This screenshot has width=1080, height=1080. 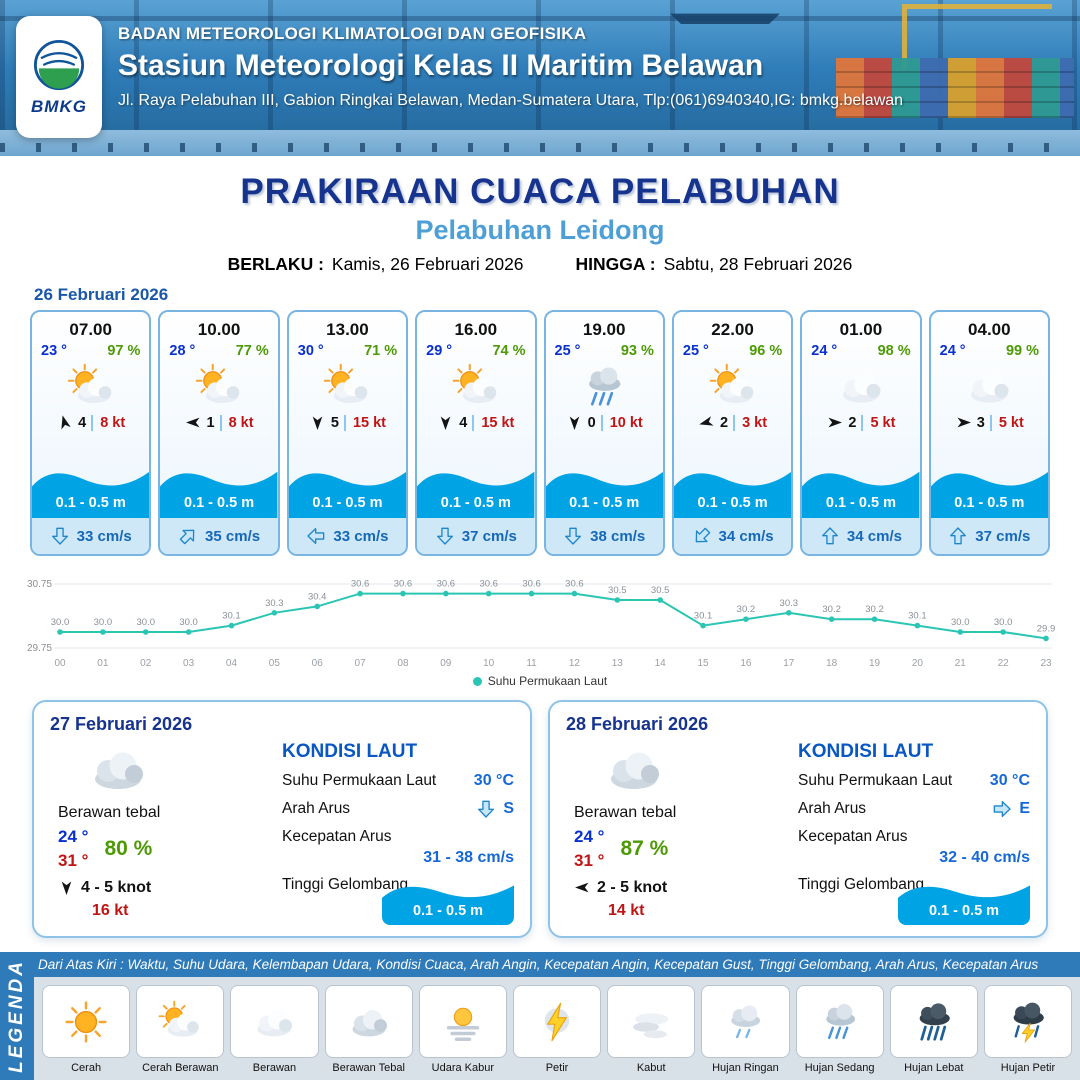 I want to click on svg-text: 23, so click(x=1046, y=663).